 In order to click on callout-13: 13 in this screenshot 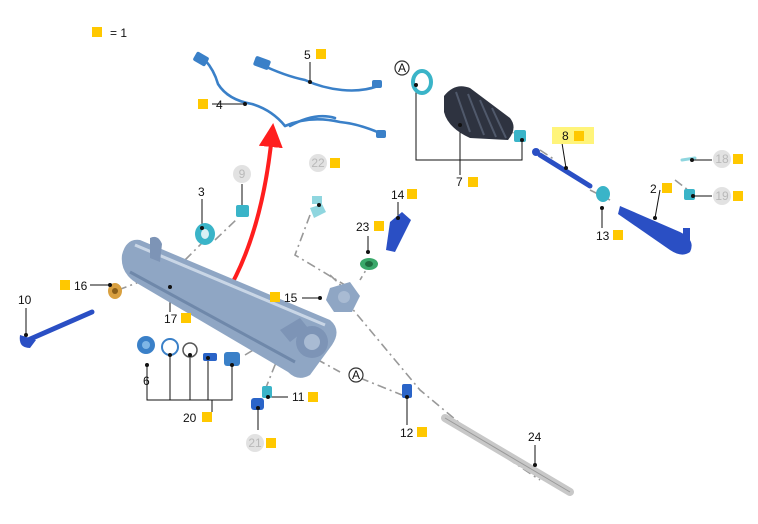, I will do `click(609, 236)`.